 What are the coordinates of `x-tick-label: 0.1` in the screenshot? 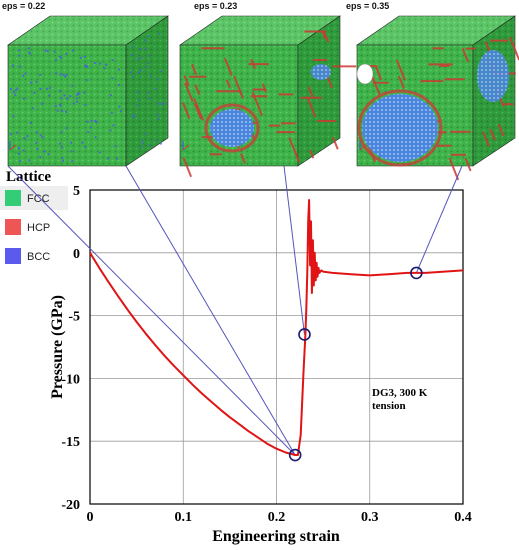 It's located at (184, 517).